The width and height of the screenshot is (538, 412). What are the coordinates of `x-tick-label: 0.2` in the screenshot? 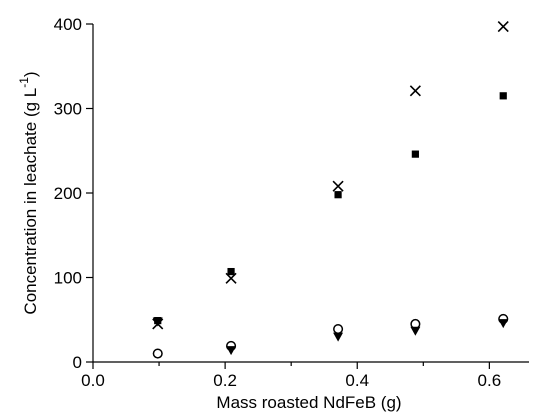 It's located at (225, 380).